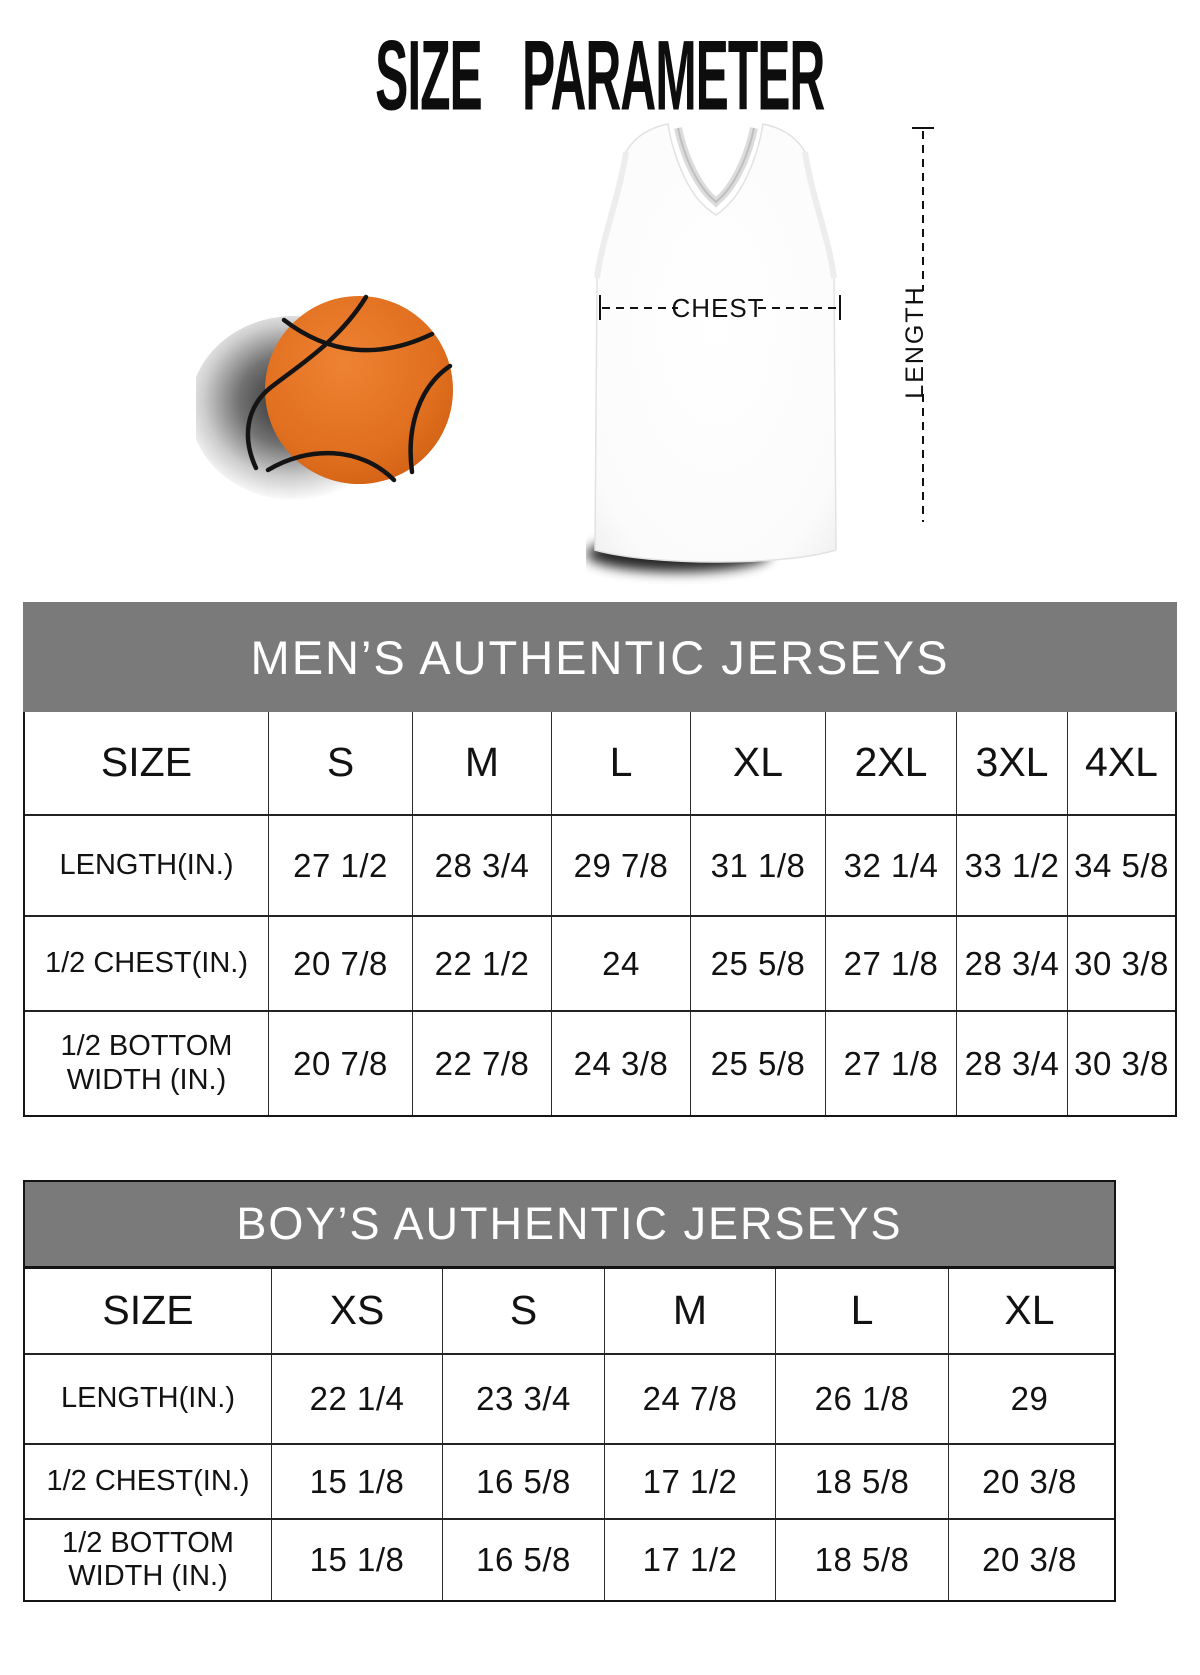 Image resolution: width=1200 pixels, height=1675 pixels. What do you see at coordinates (1011, 763) in the screenshot?
I see `mens_table-col-3xl: 3XL` at bounding box center [1011, 763].